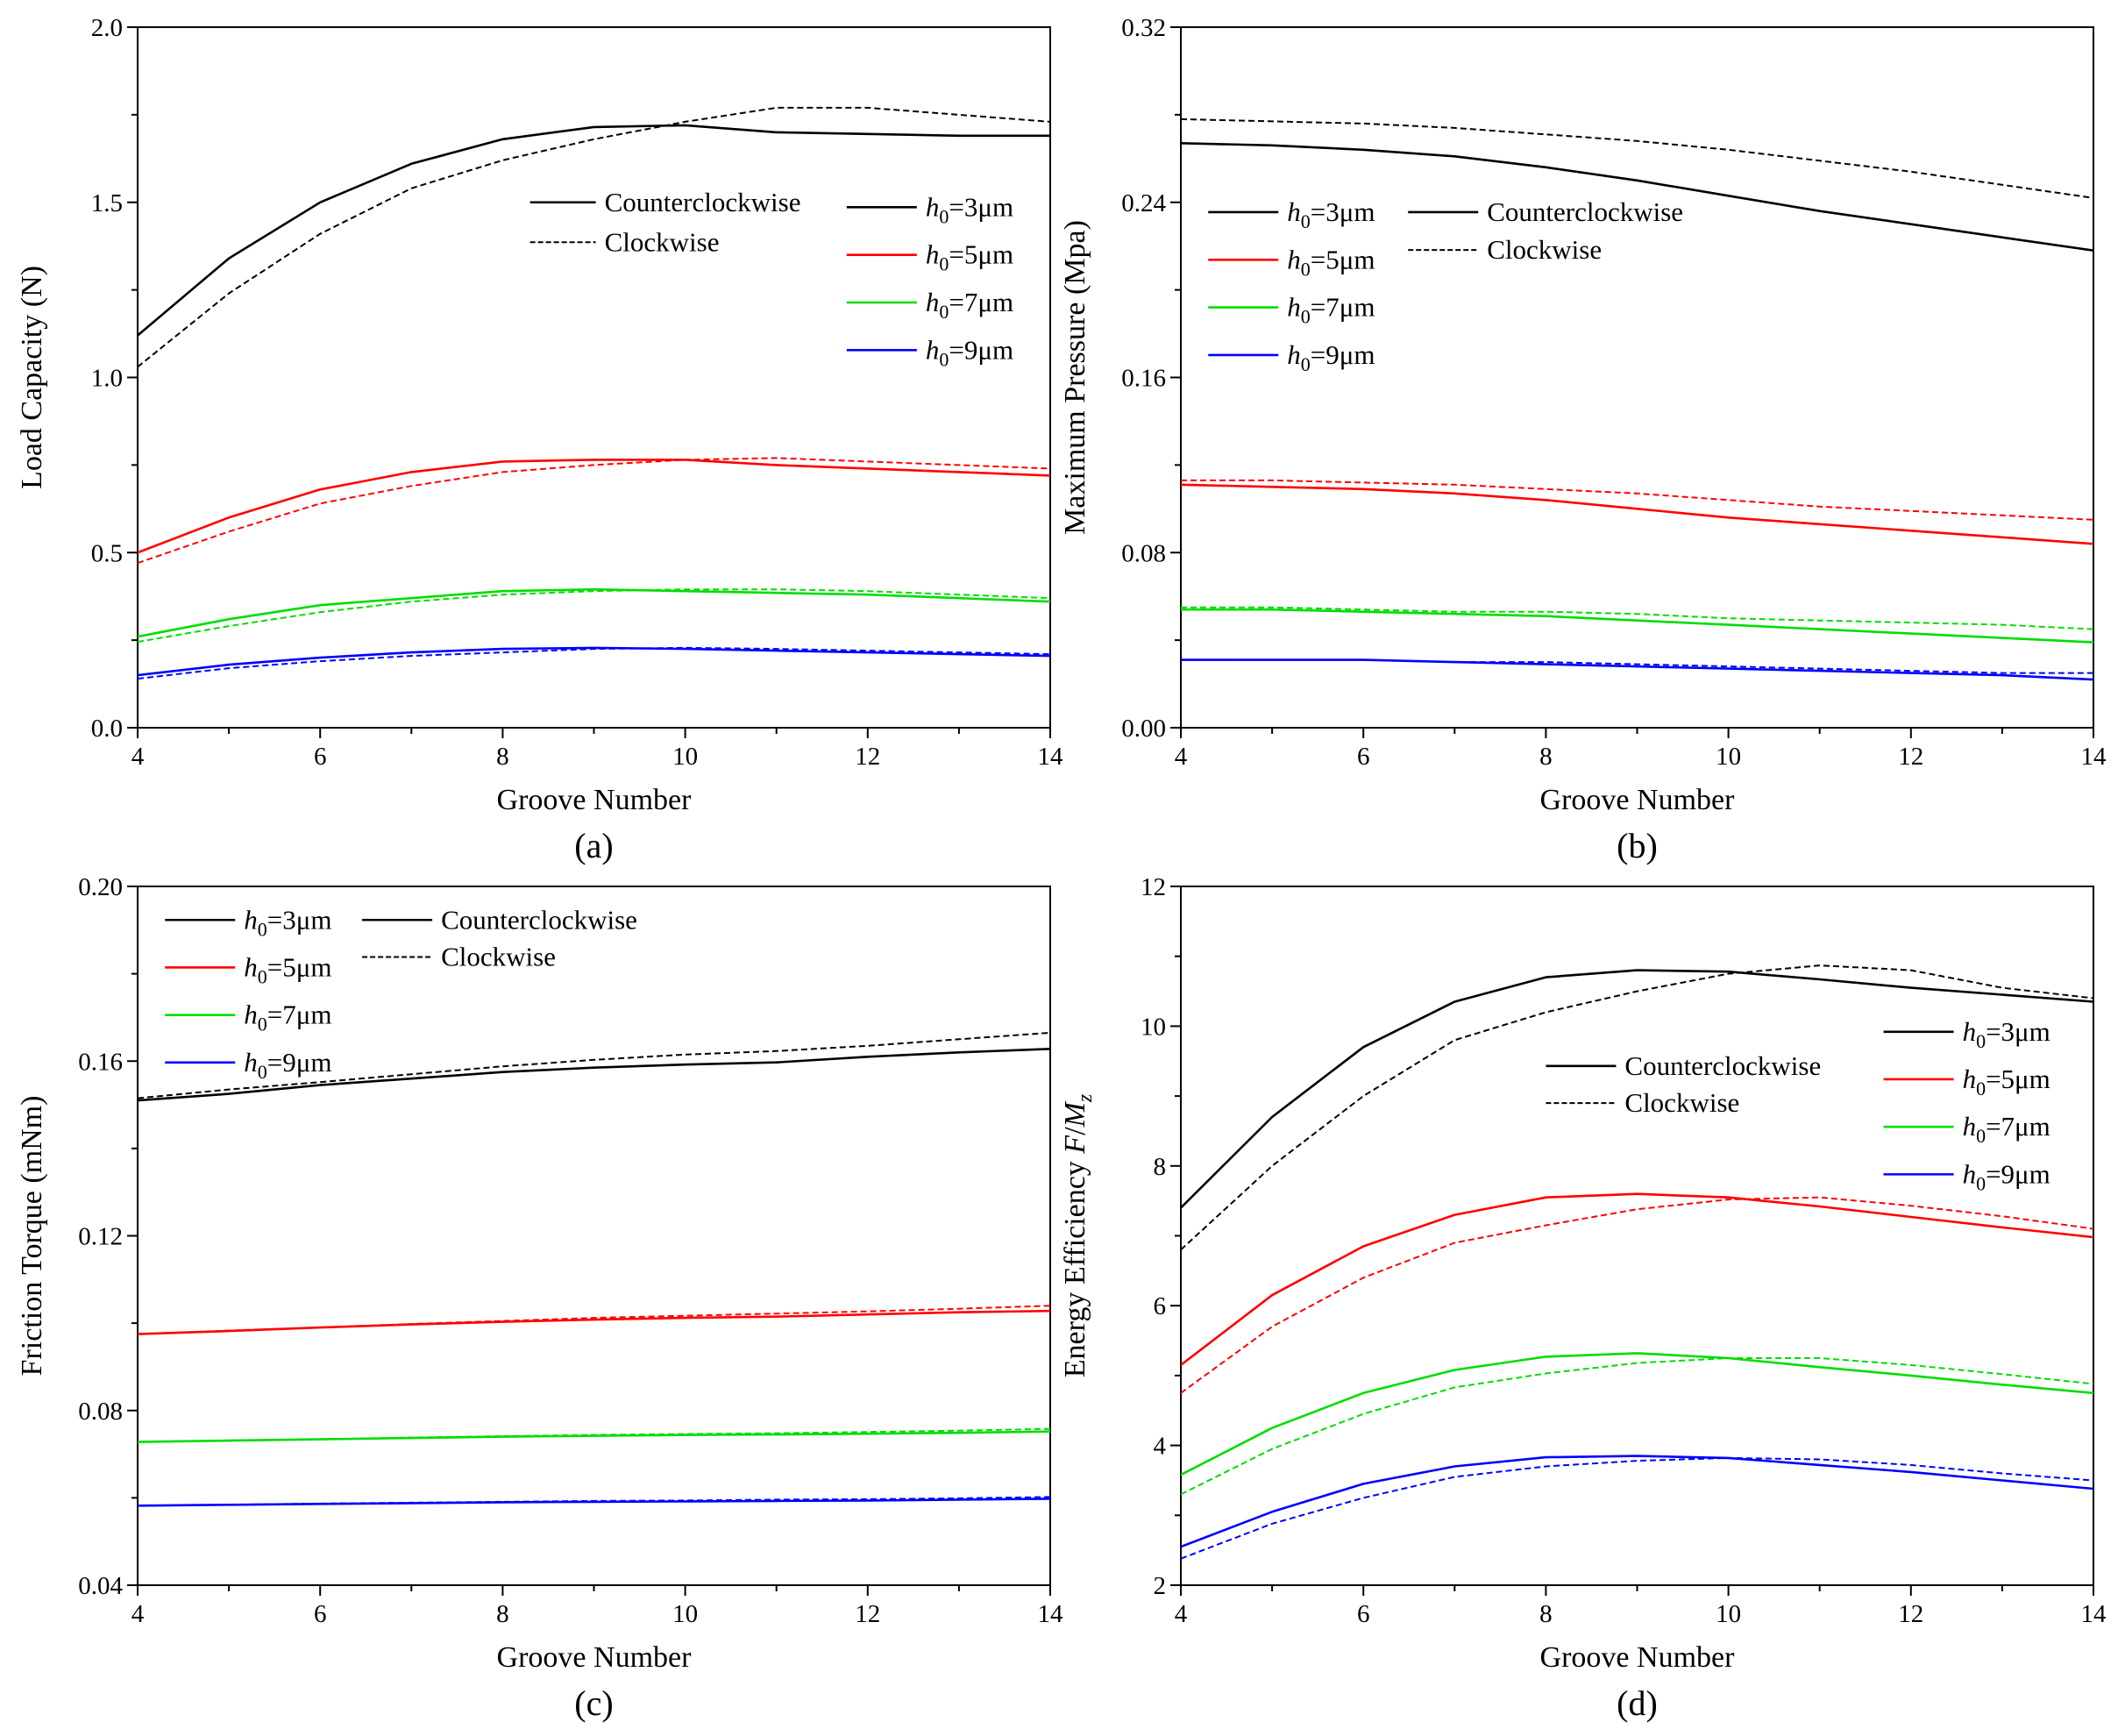  Describe the element at coordinates (594, 230) in the screenshot. I see `series-h0-3um-counterclockwise-line` at that location.